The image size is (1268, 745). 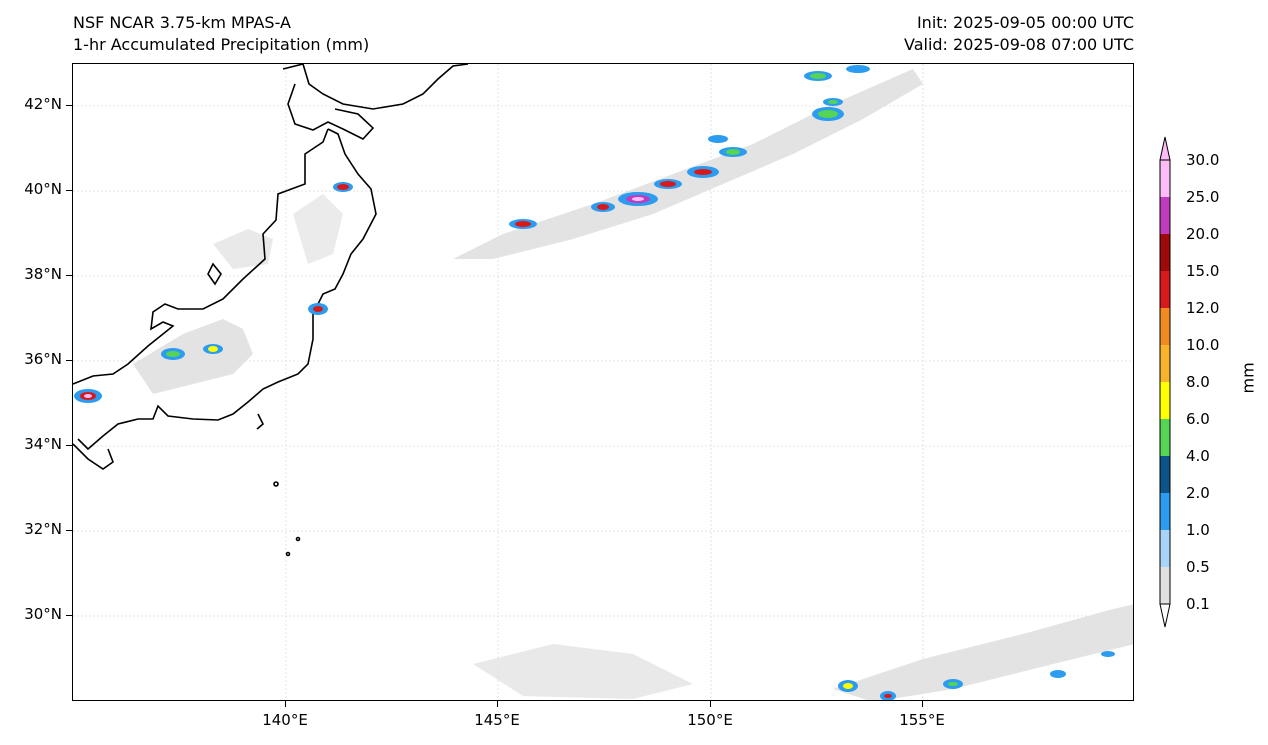 I want to click on init-time: Init: 2025-09-05 00:00 UTC, so click(x=1025, y=22).